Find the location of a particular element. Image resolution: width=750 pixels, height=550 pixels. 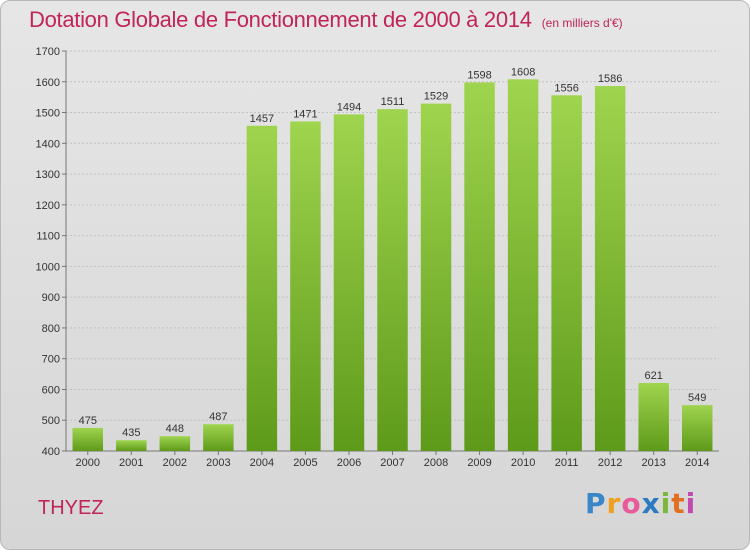

bar-2006 is located at coordinates (349, 282).